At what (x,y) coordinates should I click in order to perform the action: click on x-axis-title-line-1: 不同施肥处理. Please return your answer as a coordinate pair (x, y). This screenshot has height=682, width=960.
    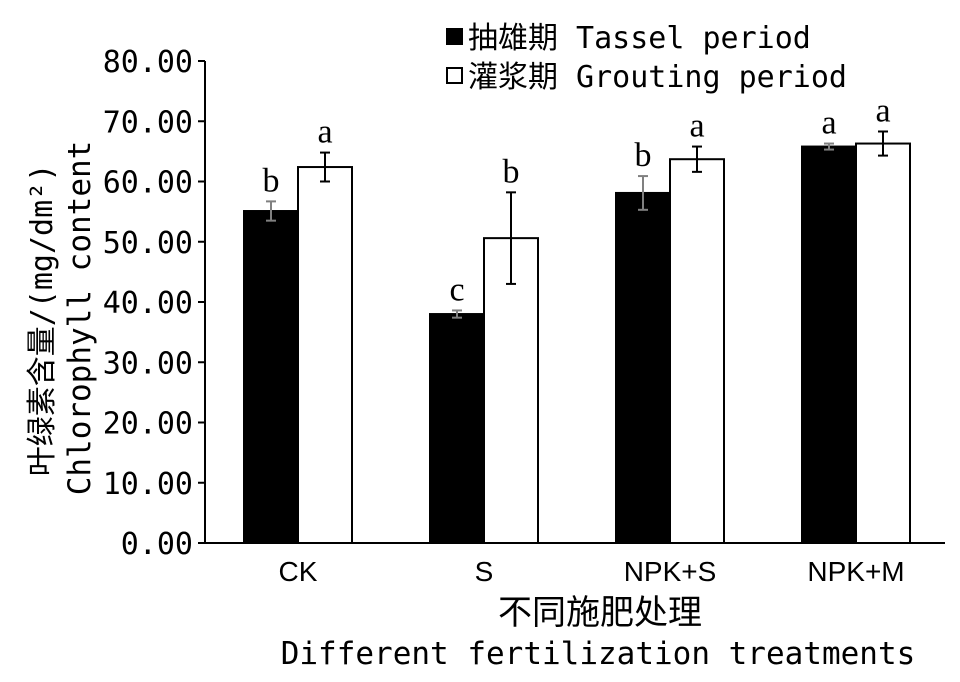
    Looking at the image, I should click on (600, 613).